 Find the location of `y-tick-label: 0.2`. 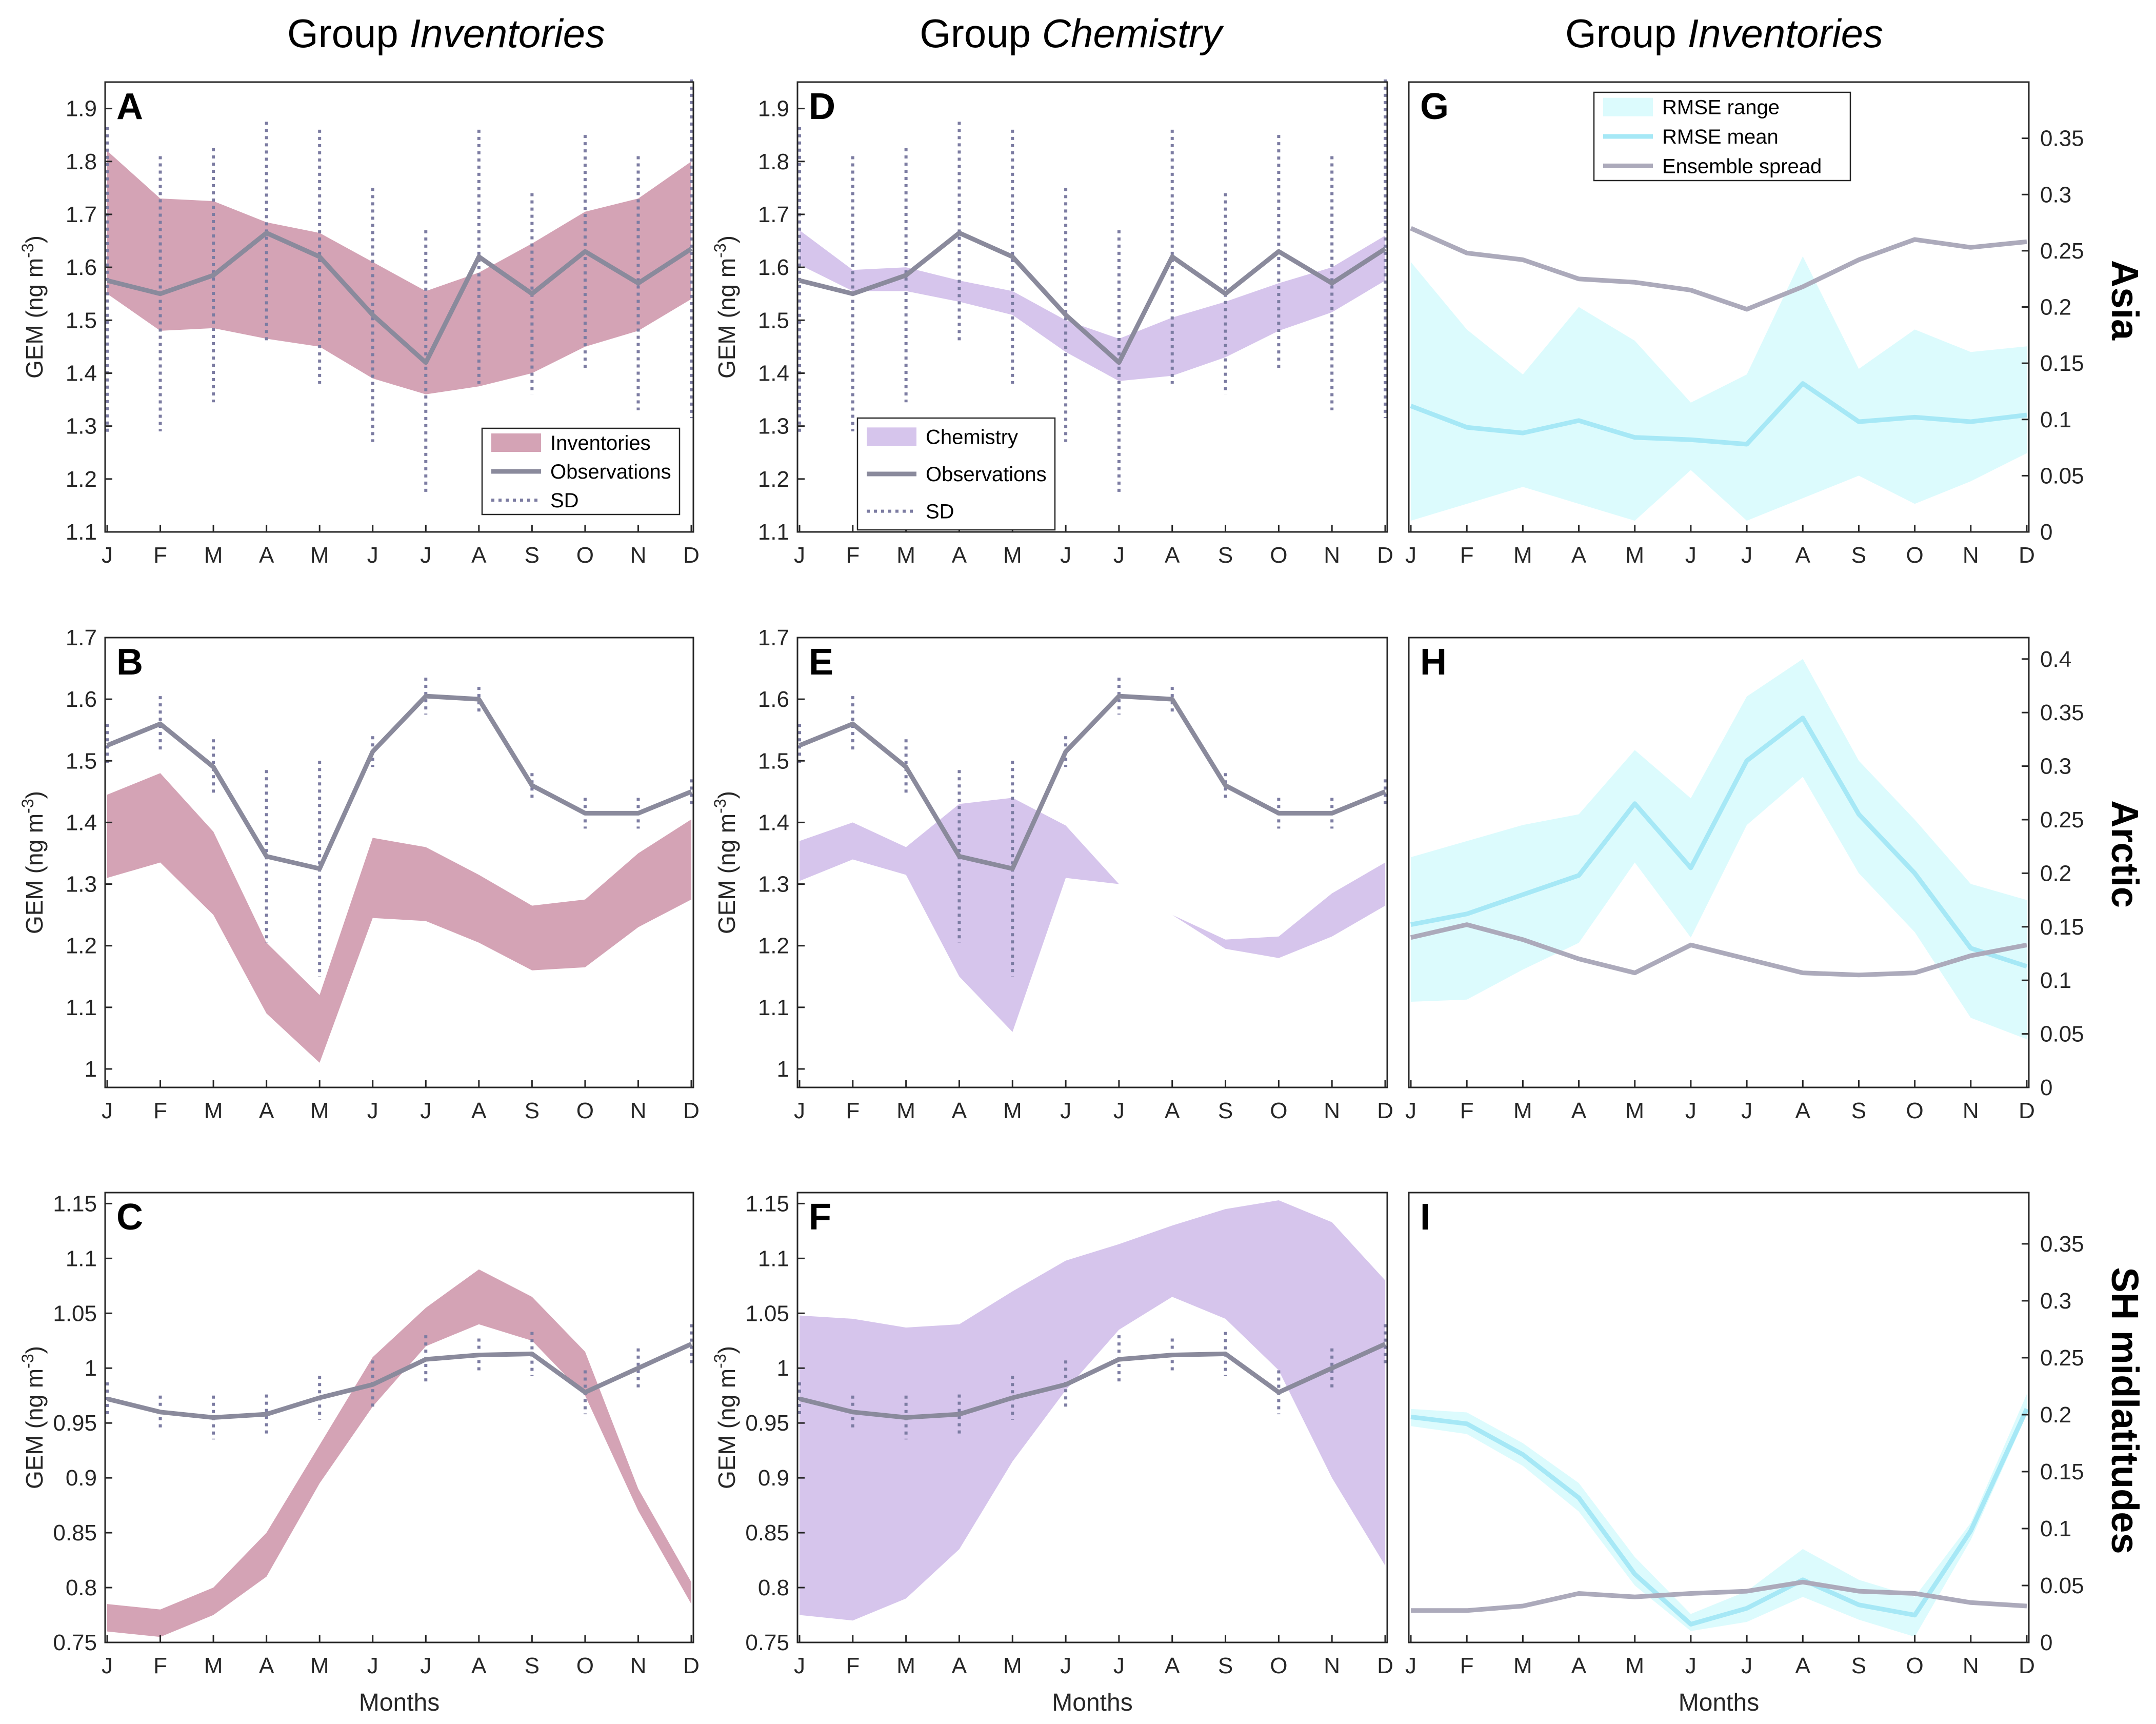

y-tick-label: 0.2 is located at coordinates (2055, 873).